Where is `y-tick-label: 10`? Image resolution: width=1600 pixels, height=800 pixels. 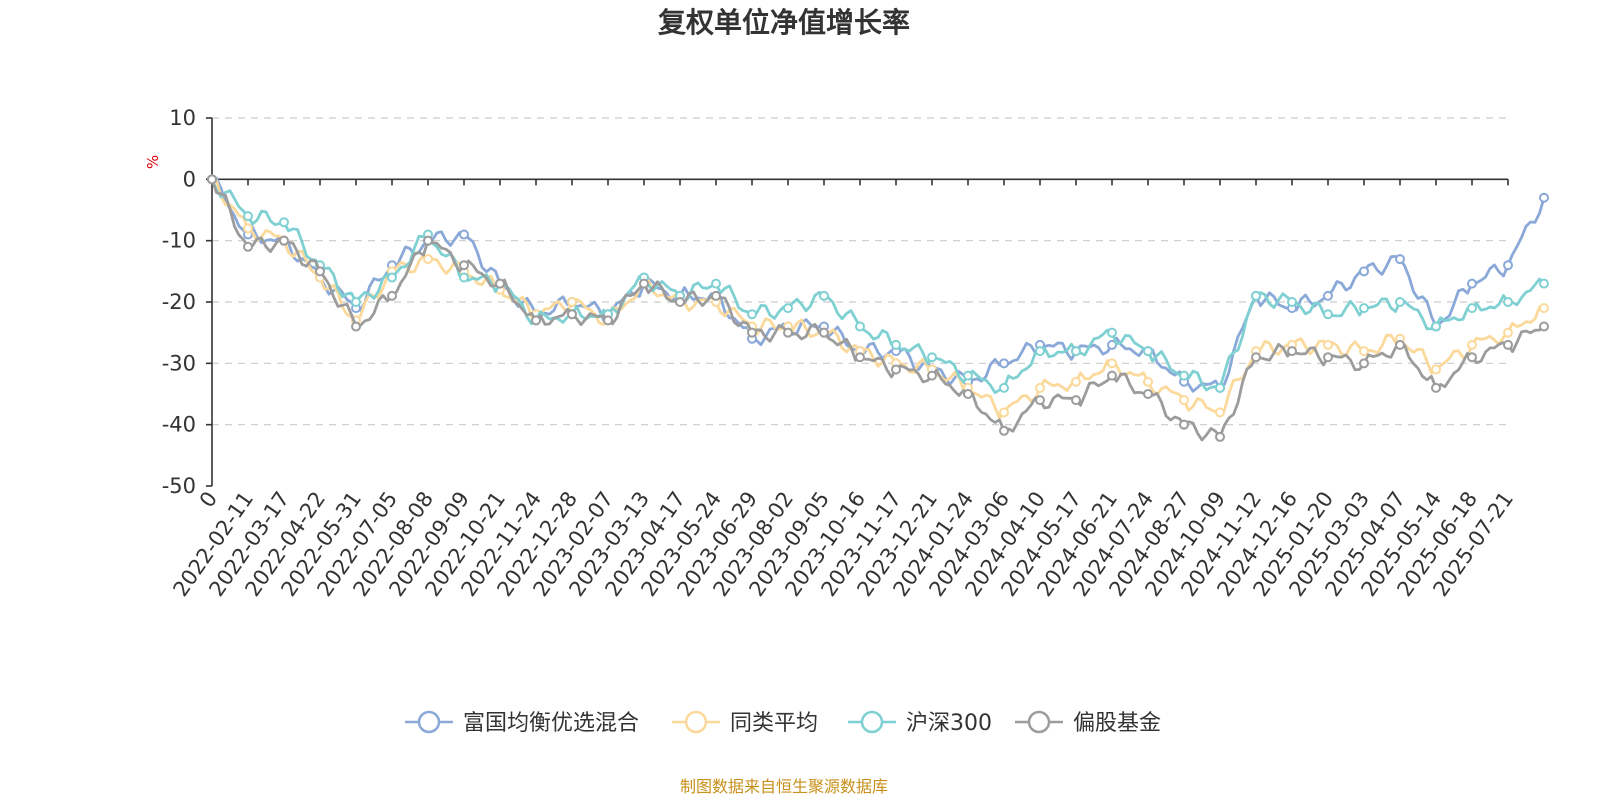
y-tick-label: 10 is located at coordinates (182, 118).